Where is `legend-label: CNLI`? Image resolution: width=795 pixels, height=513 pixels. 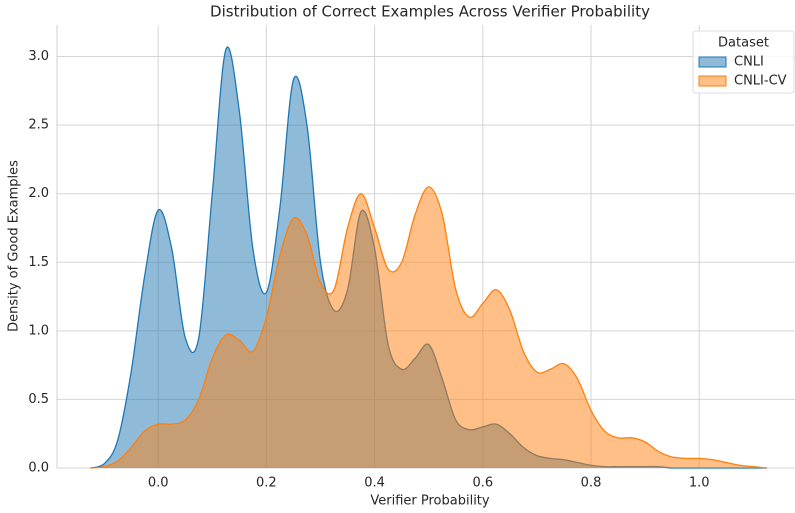
legend-label: CNLI is located at coordinates (749, 62).